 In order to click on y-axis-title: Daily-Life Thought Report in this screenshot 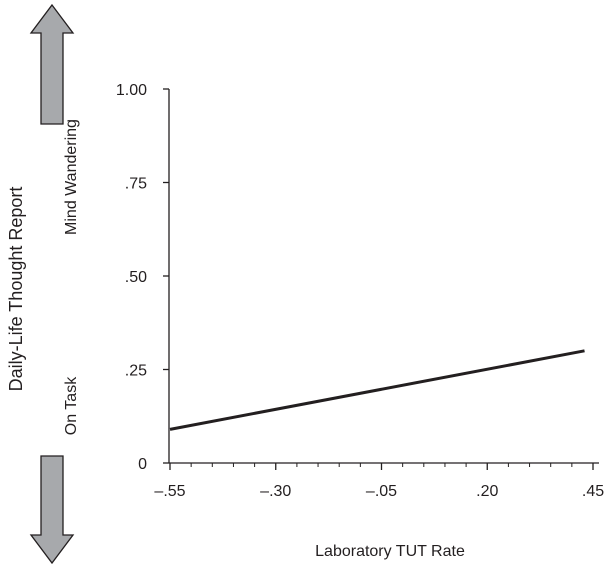, I will do `click(16, 289)`.